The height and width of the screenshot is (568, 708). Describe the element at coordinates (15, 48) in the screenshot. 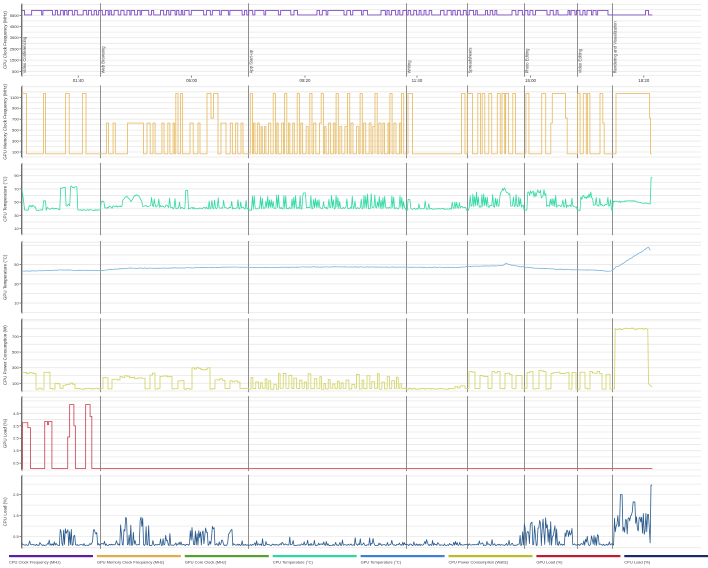

I see `svg-text: 2500` at that location.